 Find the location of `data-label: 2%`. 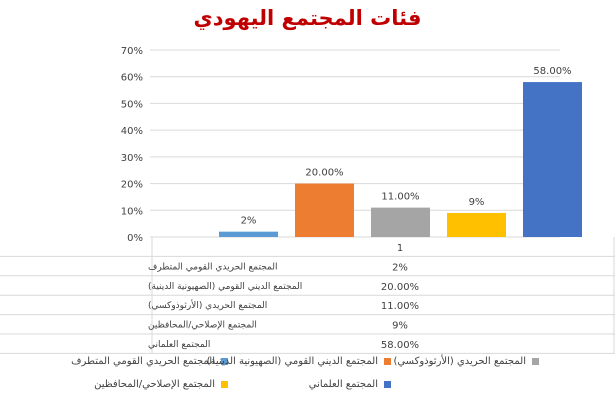

data-label: 2% is located at coordinates (249, 221).